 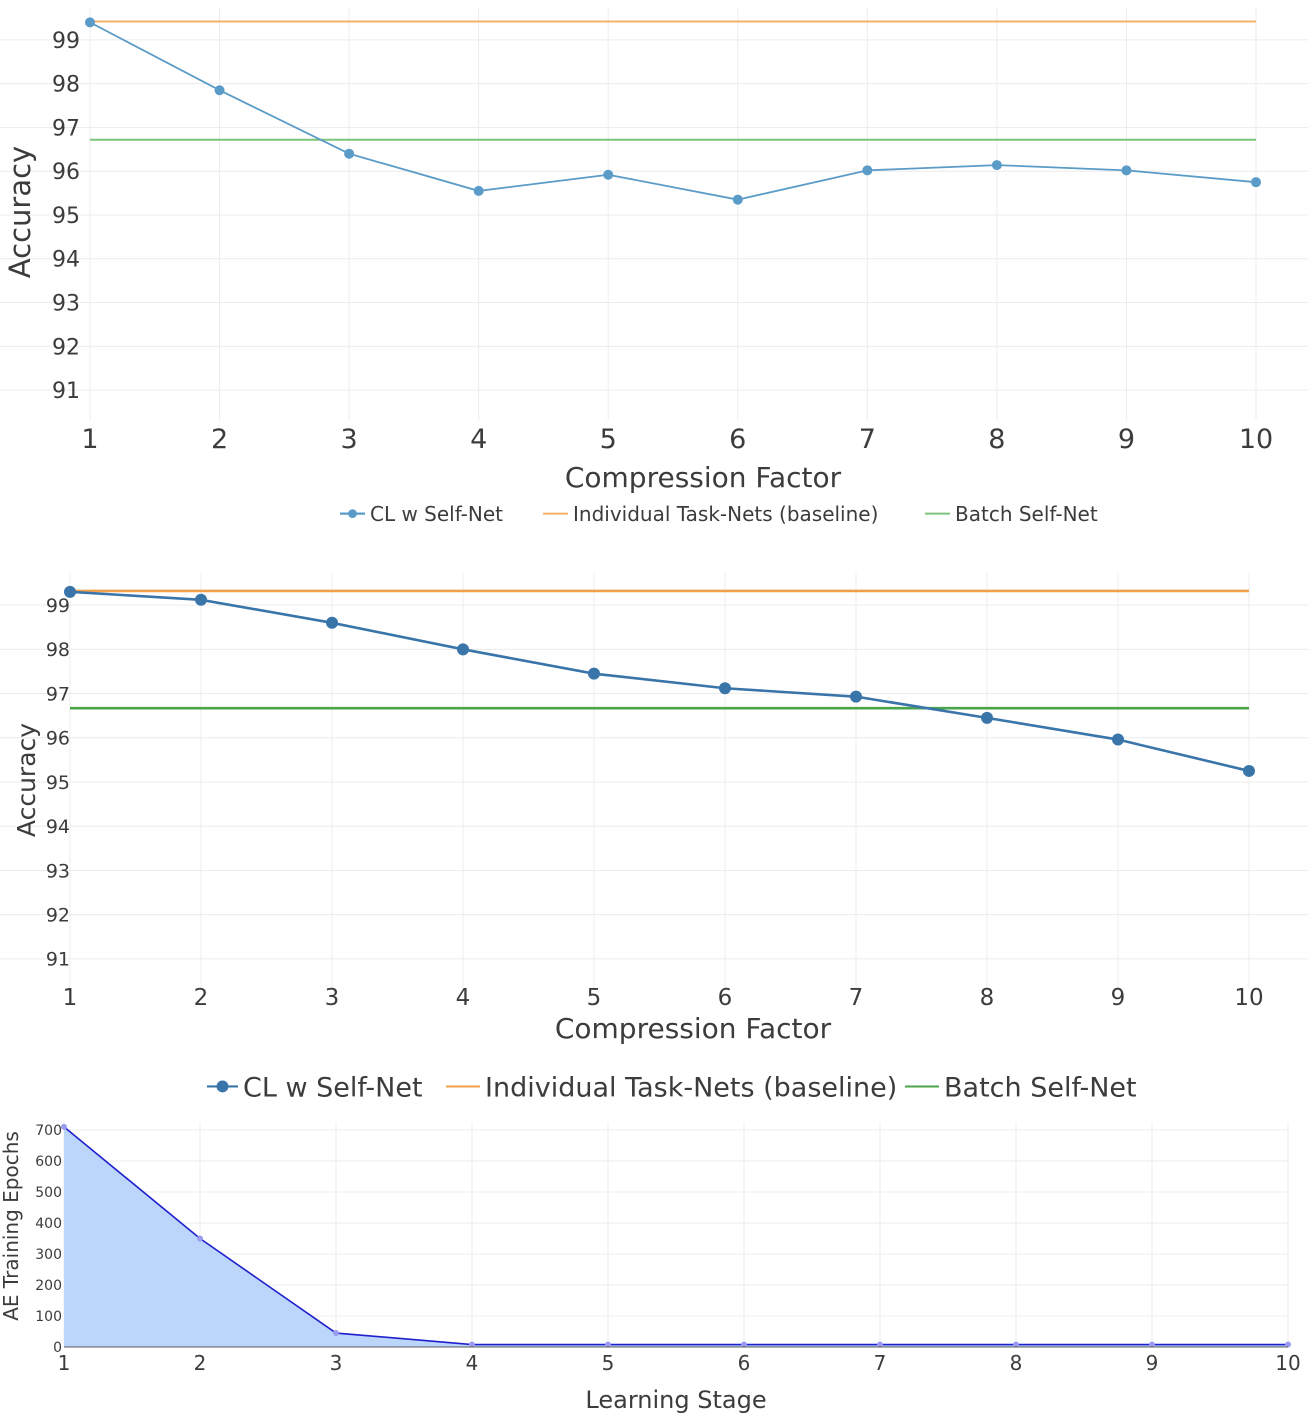 I want to click on y-tick-label: 100, so click(x=48, y=1317).